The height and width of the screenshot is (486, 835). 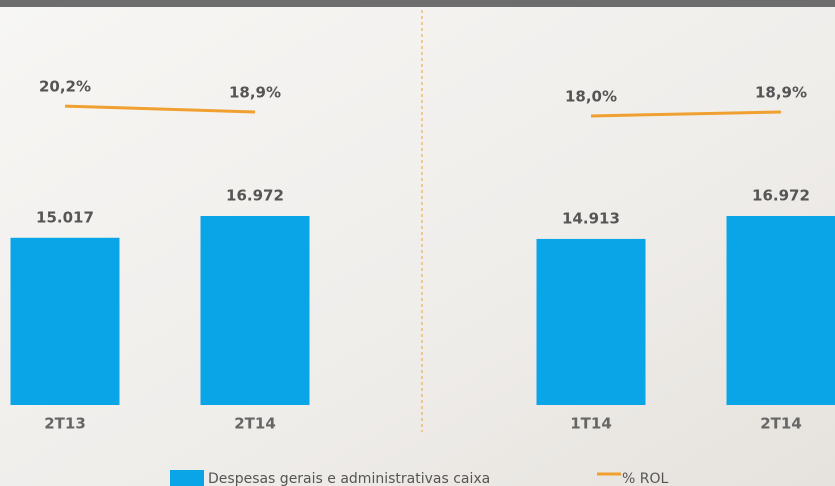 I want to click on bar-value-label: 15.017, so click(x=65, y=217).